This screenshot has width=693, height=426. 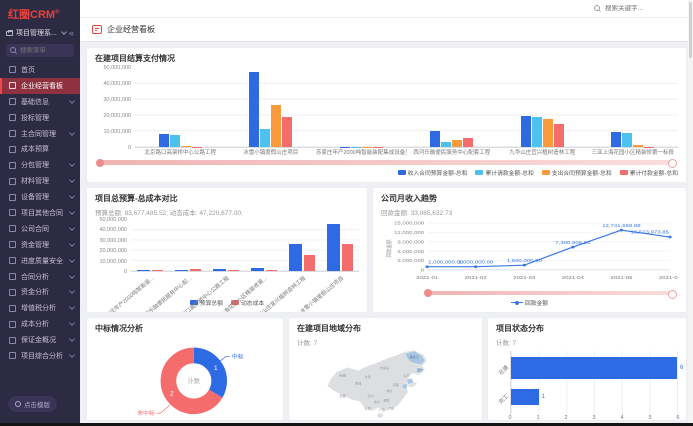 What do you see at coordinates (40, 102) in the screenshot?
I see `sidebar-item: 基础信息` at bounding box center [40, 102].